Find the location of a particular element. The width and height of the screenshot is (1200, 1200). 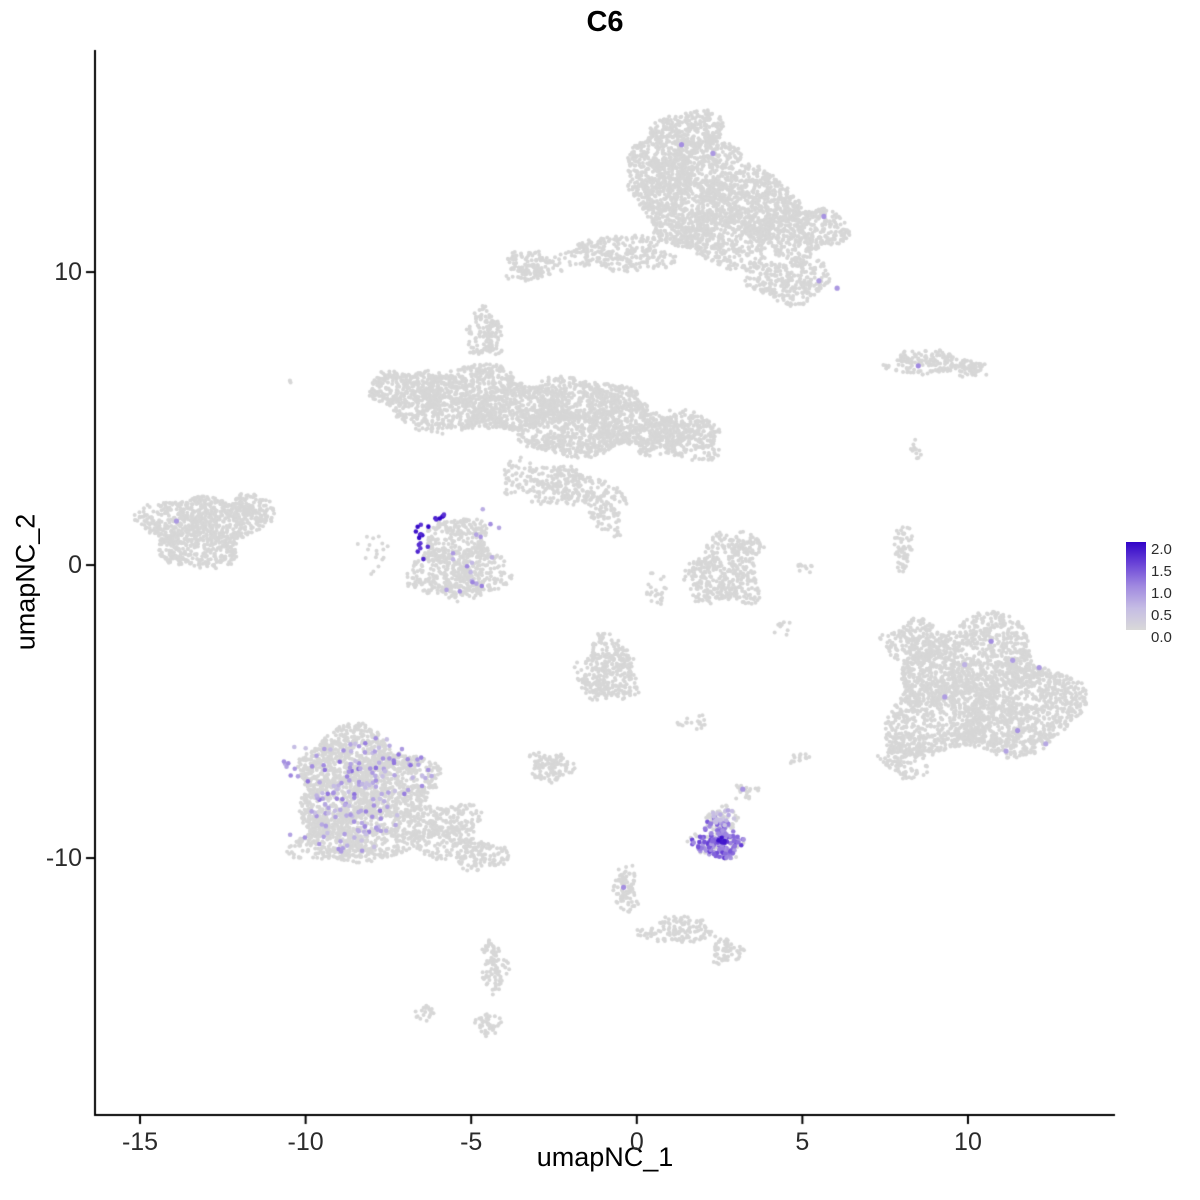

legend-tick-label-1.5: 1.5 is located at coordinates (1161, 571).